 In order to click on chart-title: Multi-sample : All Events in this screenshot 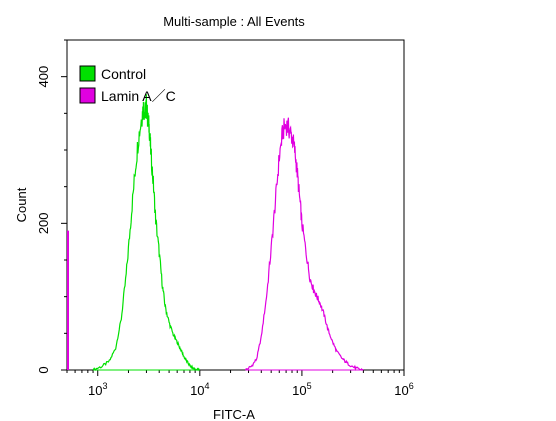, I will do `click(234, 21)`.